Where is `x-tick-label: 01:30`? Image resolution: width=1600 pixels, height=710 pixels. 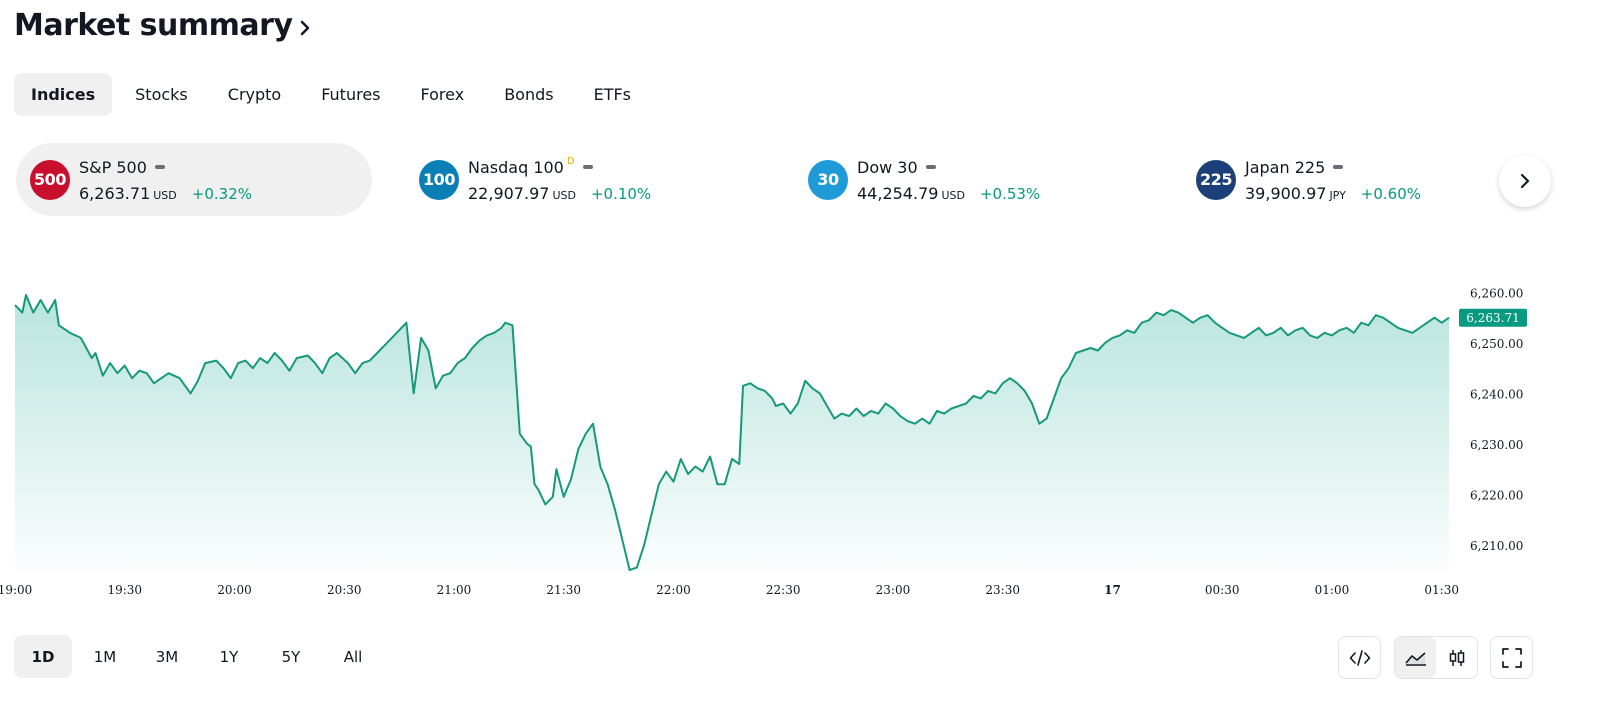
x-tick-label: 01:30 is located at coordinates (1441, 590).